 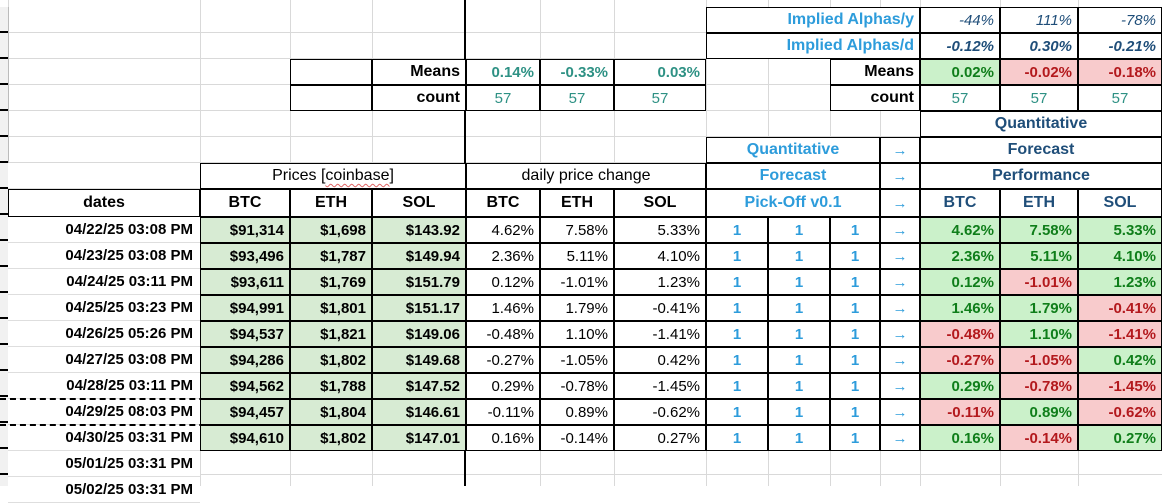 I want to click on change-cell: 4.10%, so click(x=660, y=256).